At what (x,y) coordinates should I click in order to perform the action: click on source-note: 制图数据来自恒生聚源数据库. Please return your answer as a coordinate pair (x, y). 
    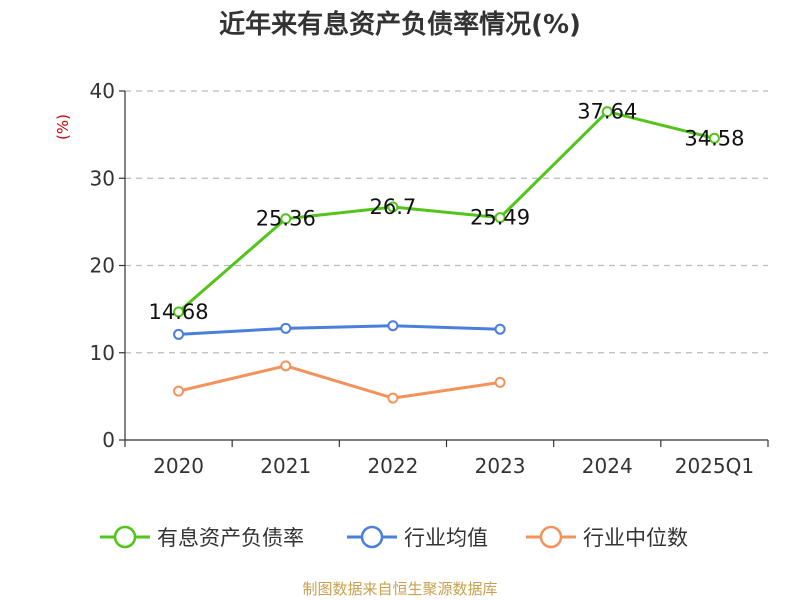
    Looking at the image, I should click on (399, 589).